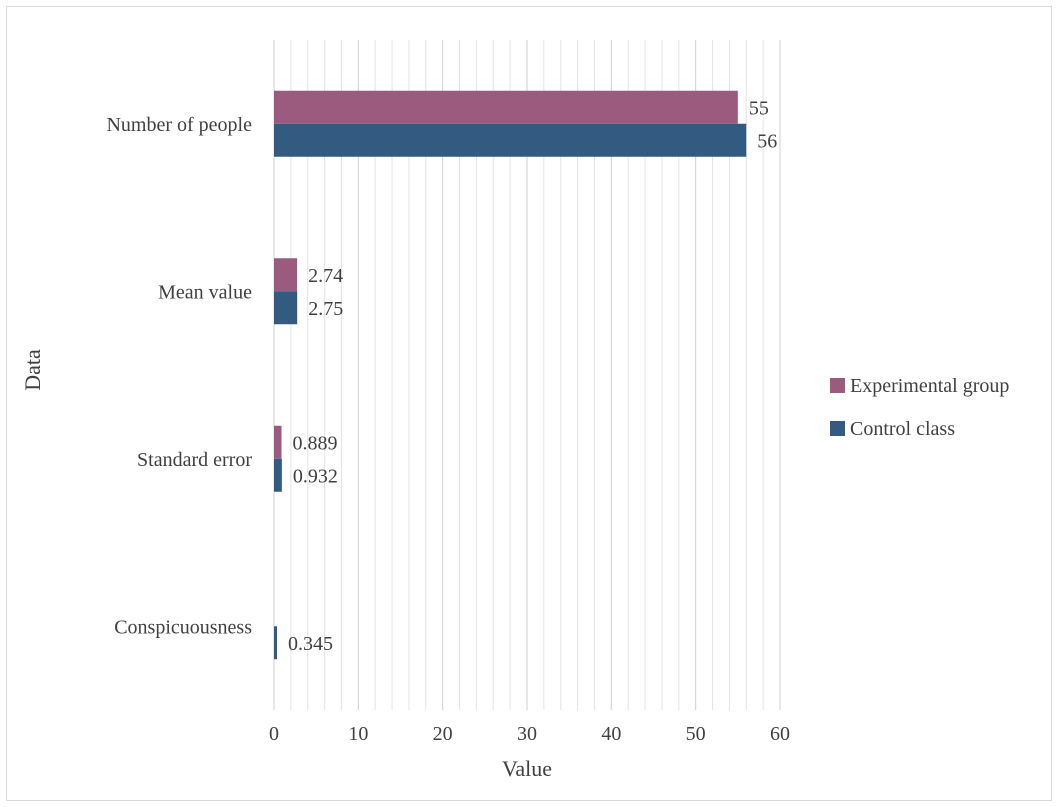 This screenshot has width=1060, height=807. Describe the element at coordinates (696, 734) in the screenshot. I see `x-tick-label: 50` at that location.